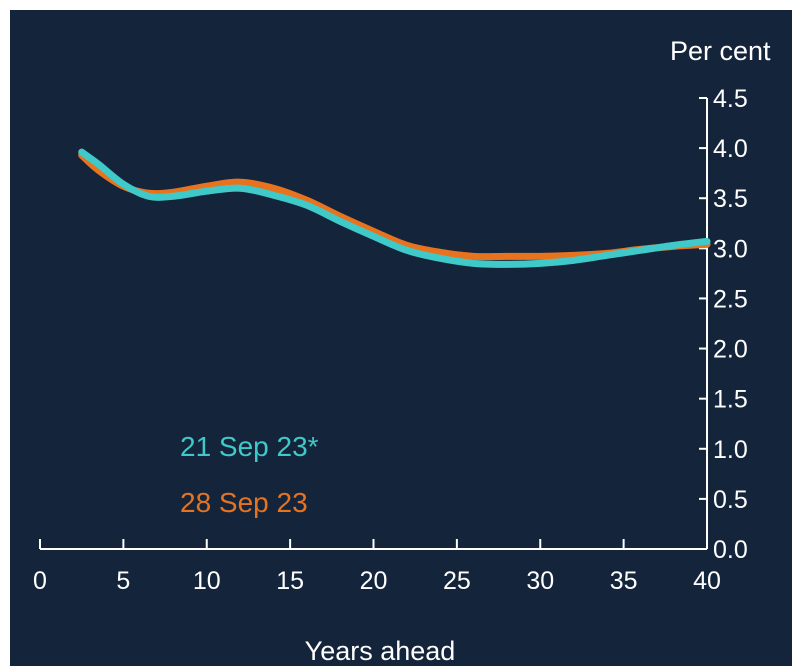 The image size is (792, 666). I want to click on x-axis-title: Years ahead, so click(380, 651).